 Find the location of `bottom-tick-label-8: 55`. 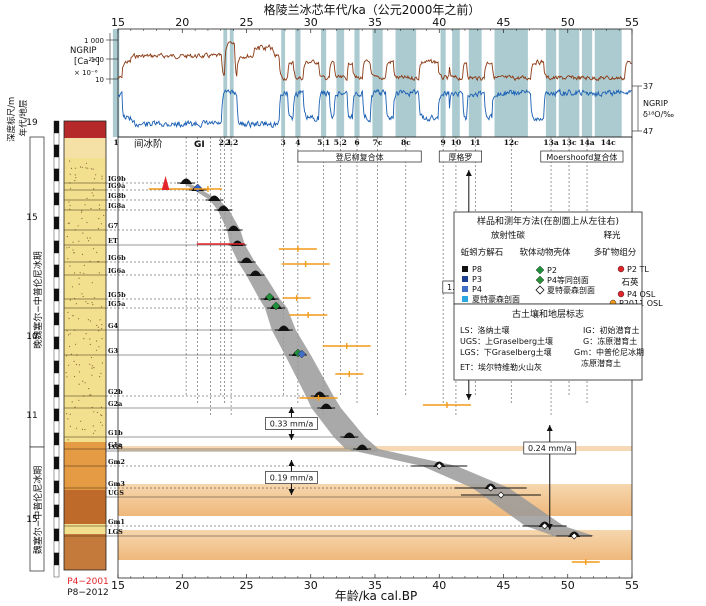

bottom-tick-label-8: 55 is located at coordinates (632, 585).